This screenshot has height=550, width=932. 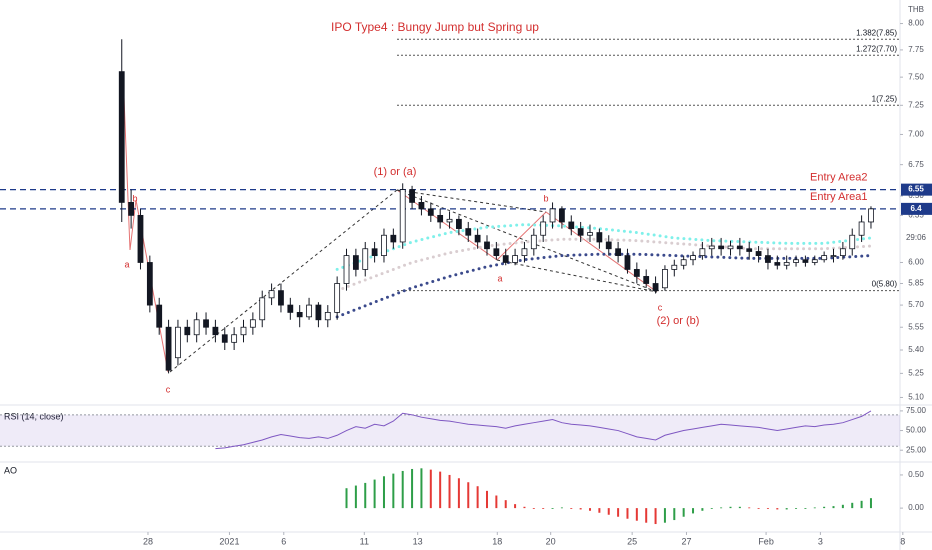 I want to click on wave-label: c, so click(x=660, y=307).